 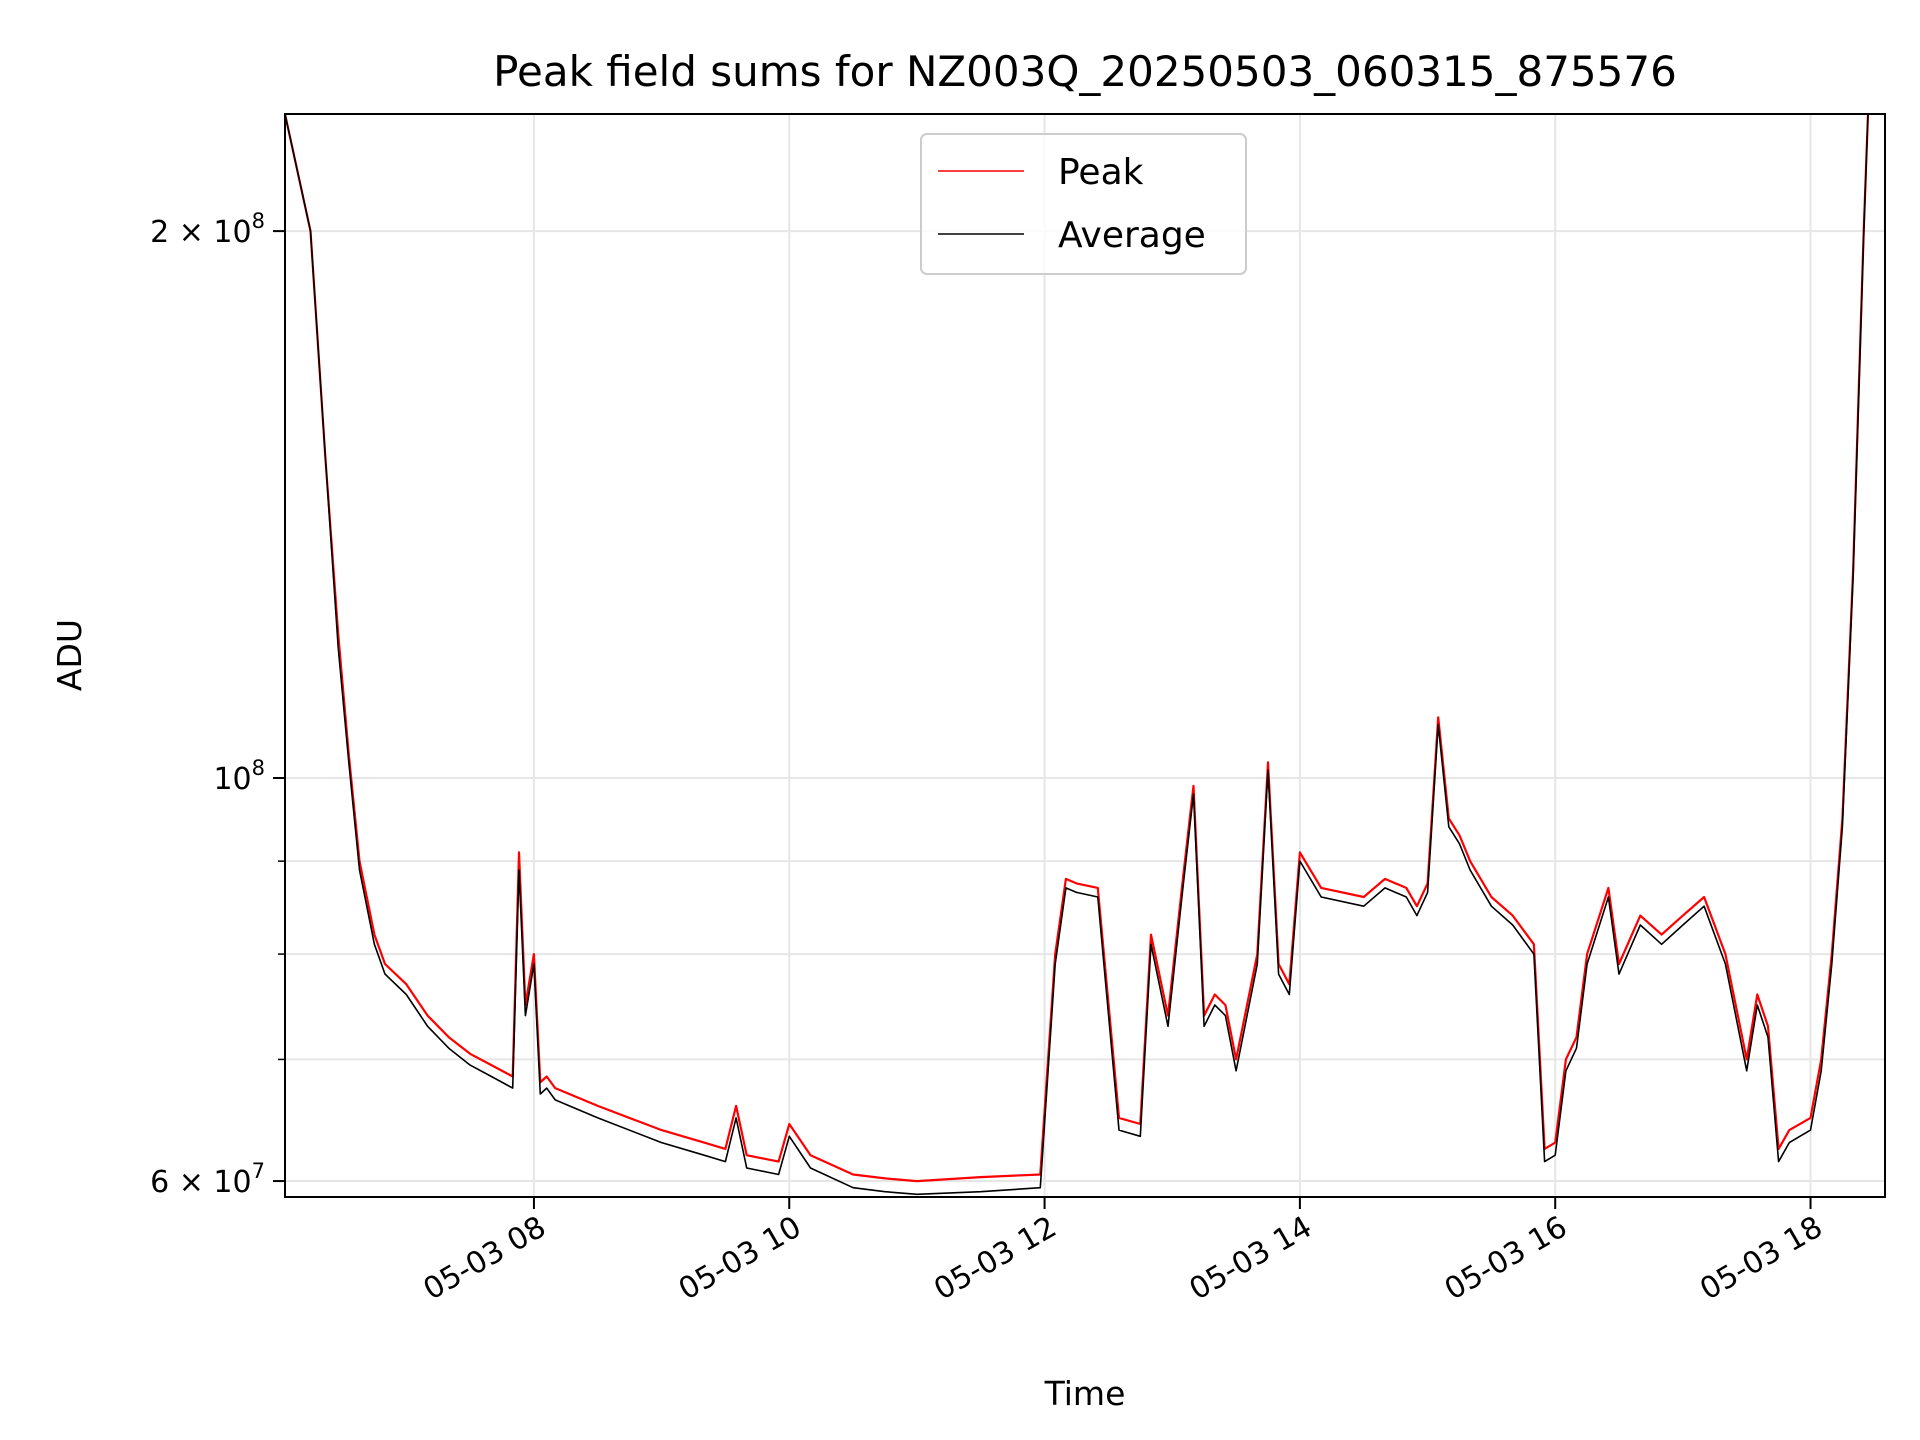 I want to click on legend-label-average: Average, so click(x=1132, y=235).